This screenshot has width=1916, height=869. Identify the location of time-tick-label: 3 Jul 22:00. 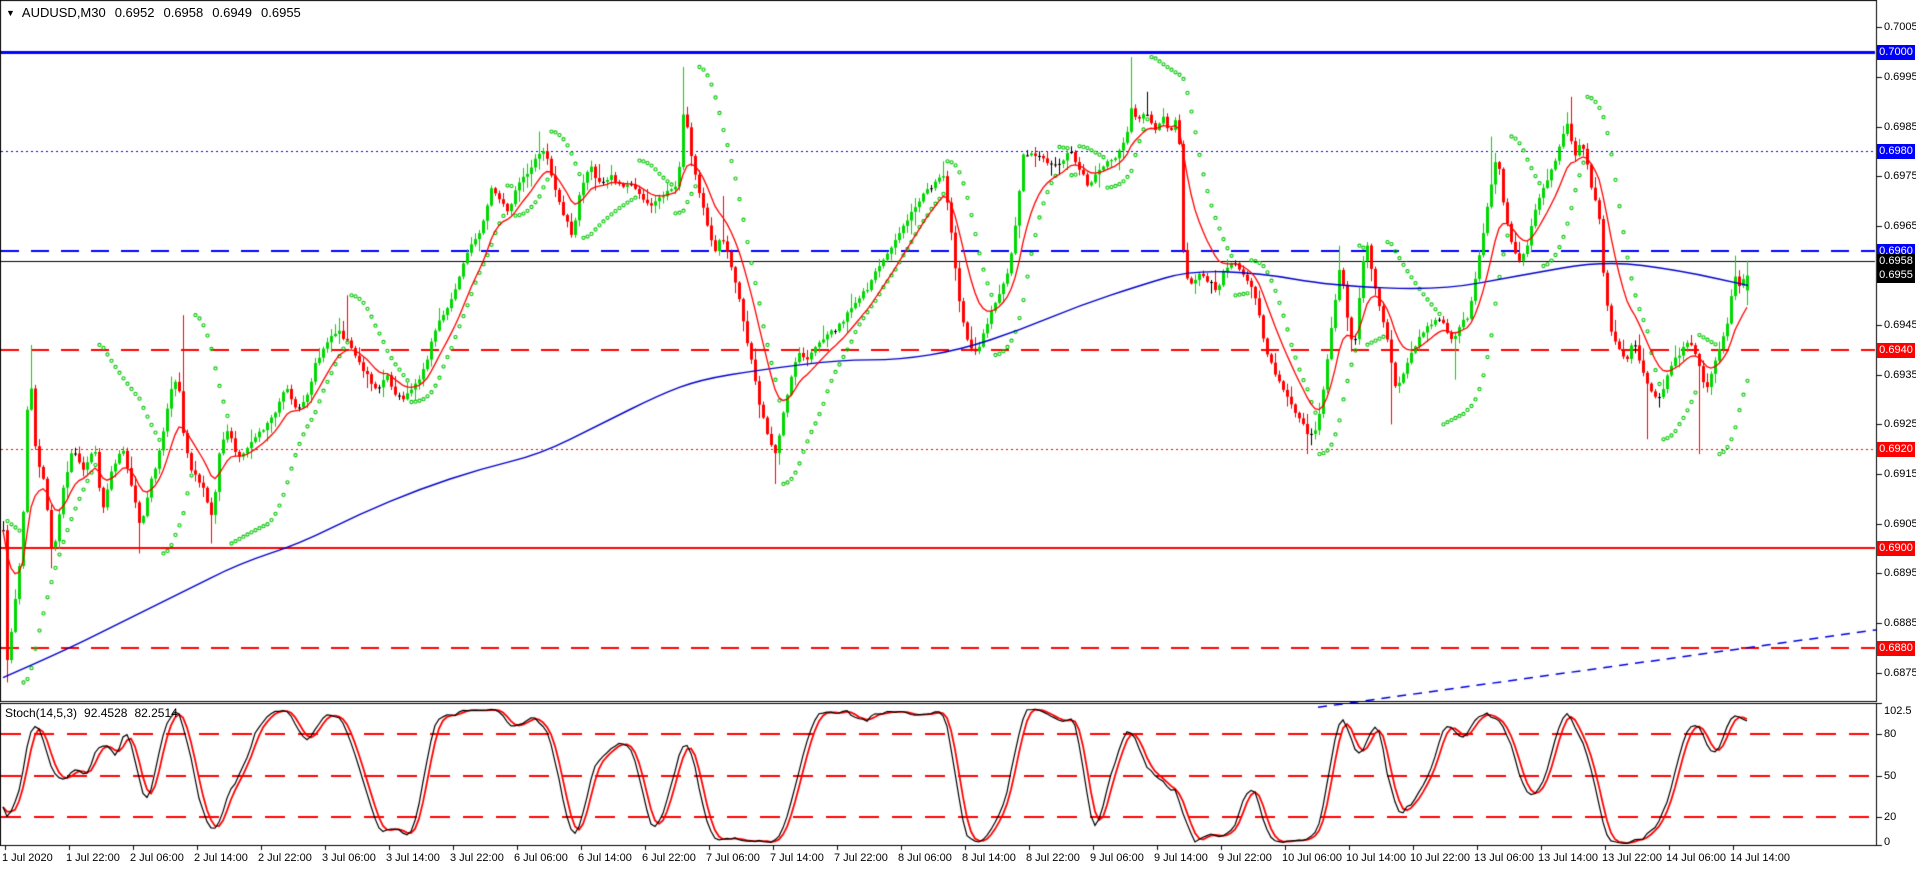
(477, 858).